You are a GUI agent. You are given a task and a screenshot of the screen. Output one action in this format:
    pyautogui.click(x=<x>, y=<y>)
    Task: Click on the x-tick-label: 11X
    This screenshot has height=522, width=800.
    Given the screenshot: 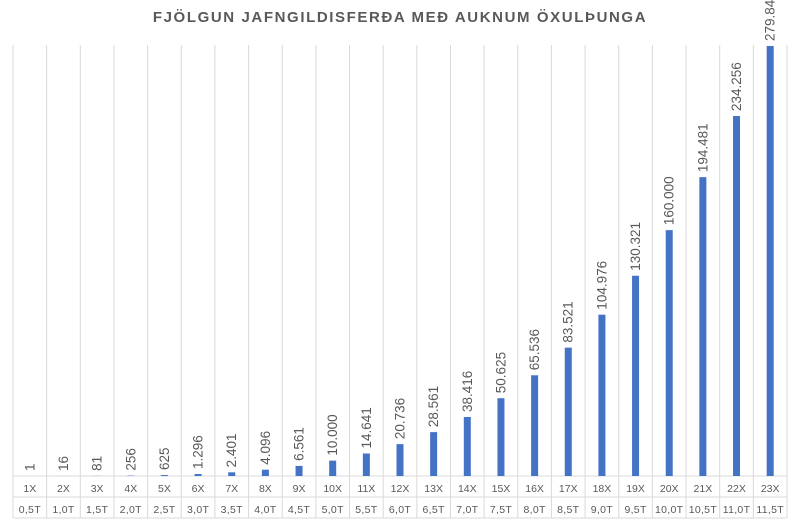 What is the action you would take?
    pyautogui.click(x=366, y=489)
    